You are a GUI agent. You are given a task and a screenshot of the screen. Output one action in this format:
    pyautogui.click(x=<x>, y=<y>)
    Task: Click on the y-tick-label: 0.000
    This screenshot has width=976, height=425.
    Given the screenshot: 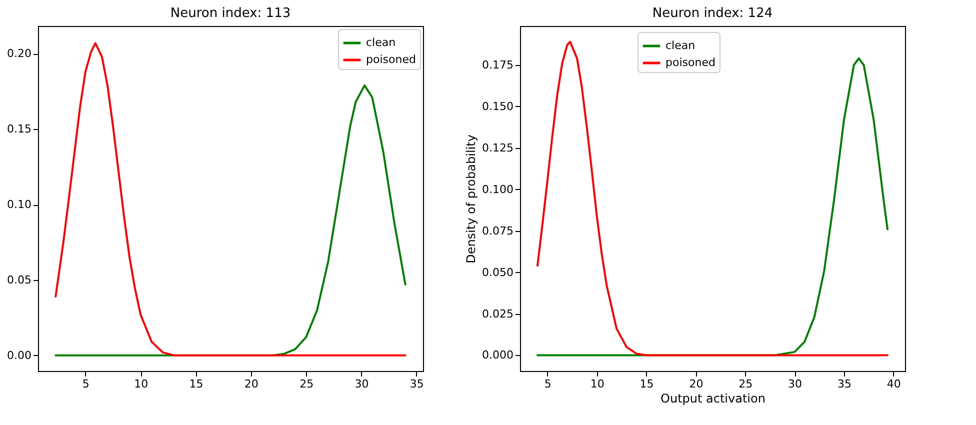 What is the action you would take?
    pyautogui.click(x=498, y=355)
    